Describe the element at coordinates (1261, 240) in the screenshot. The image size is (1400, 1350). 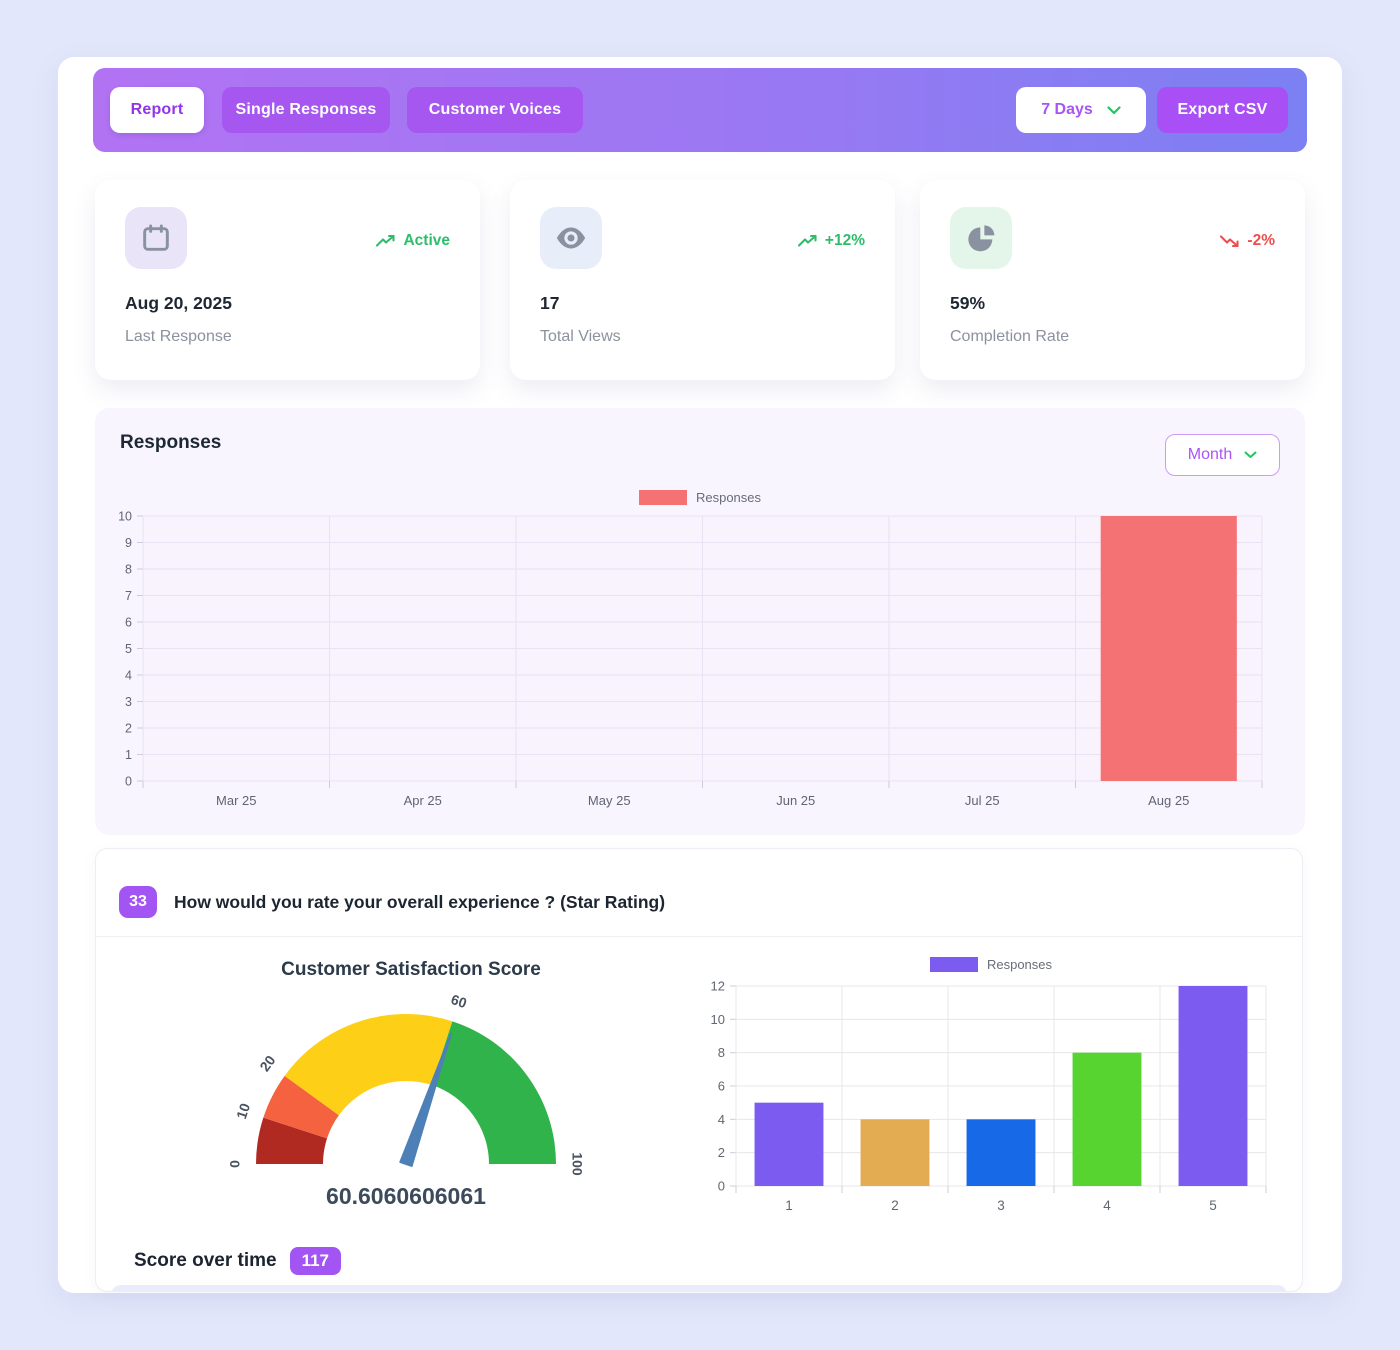
I see `badge-text: -2%` at that location.